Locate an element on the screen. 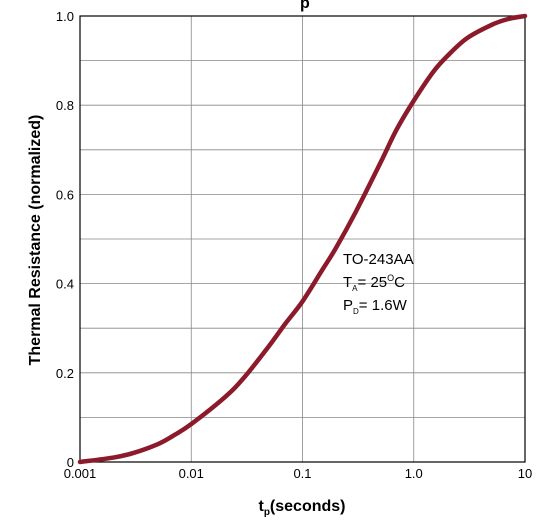  y-tick-label: 0 is located at coordinates (70, 462).